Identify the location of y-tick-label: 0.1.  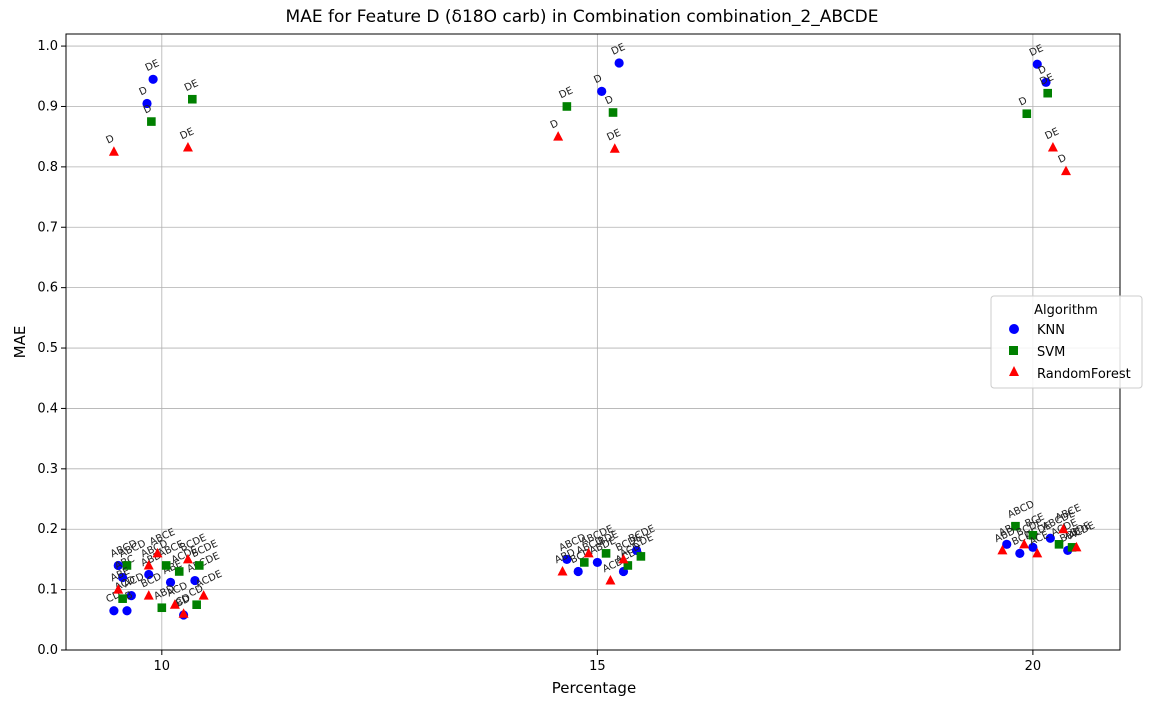
(47, 590).